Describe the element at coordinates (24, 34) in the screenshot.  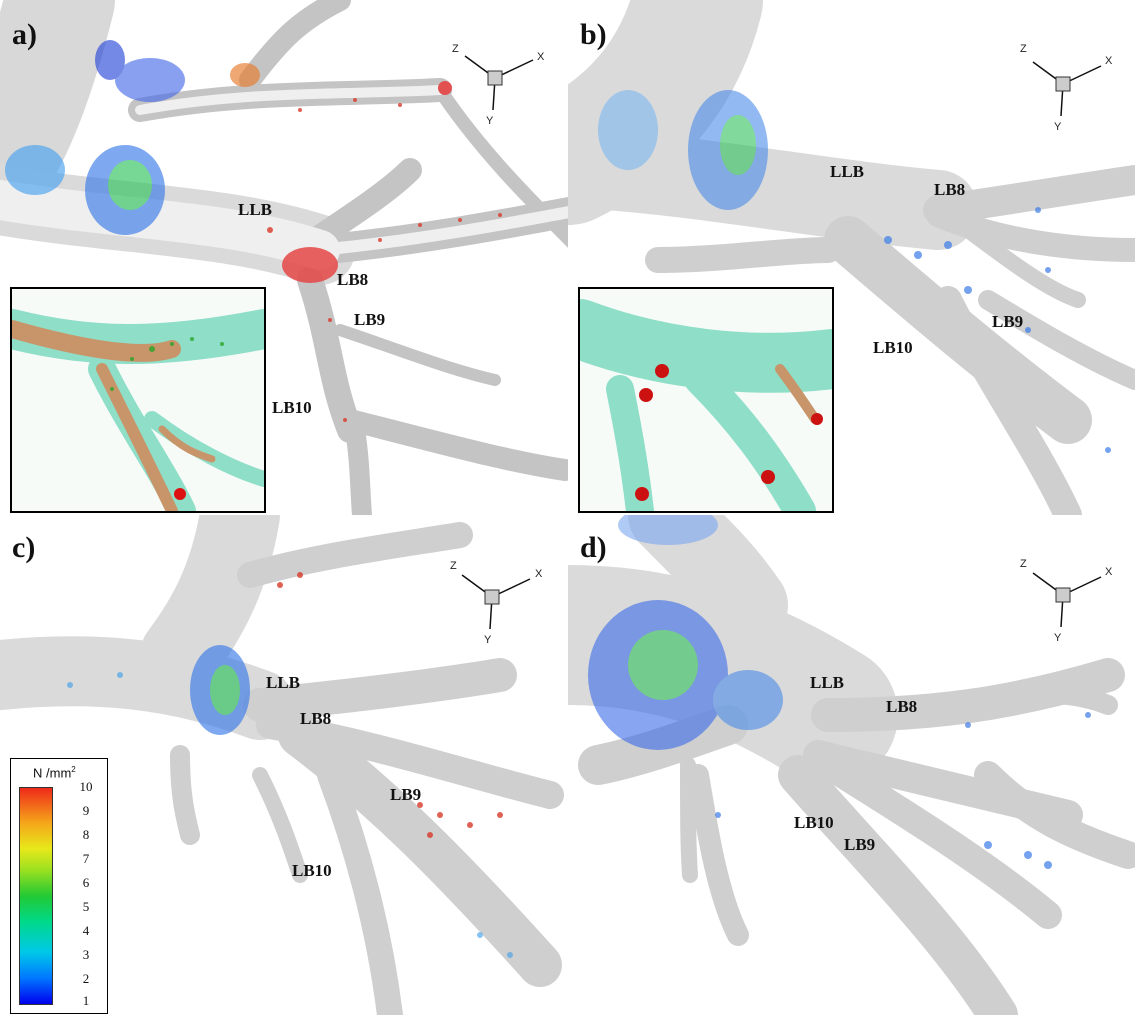
I see `panel-a-label: a)` at that location.